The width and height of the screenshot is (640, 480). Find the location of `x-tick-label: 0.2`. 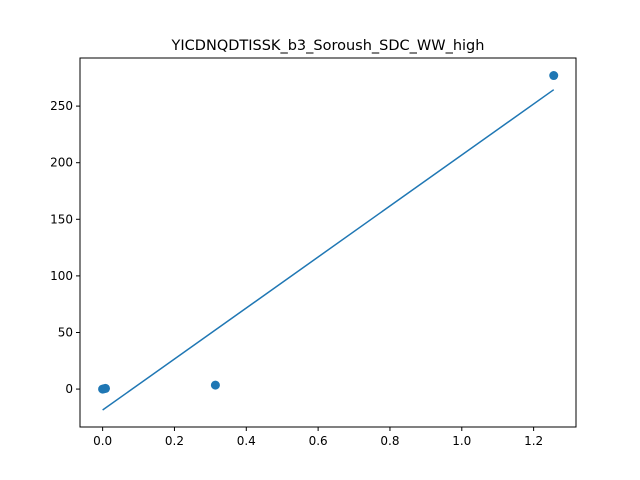

x-tick-label: 0.2 is located at coordinates (174, 441).